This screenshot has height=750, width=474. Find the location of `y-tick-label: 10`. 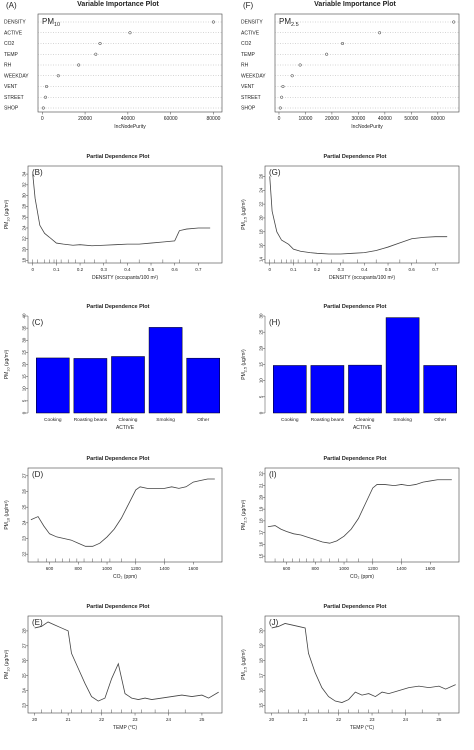

y-tick-label: 10 is located at coordinates (24, 389).